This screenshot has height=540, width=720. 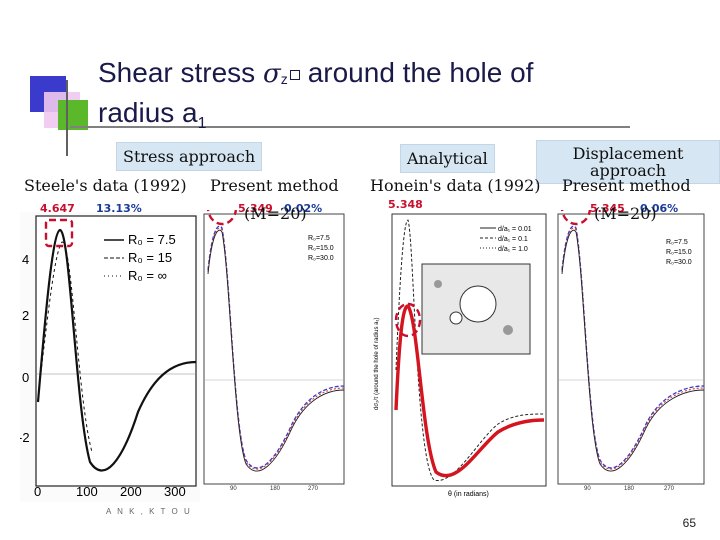 What do you see at coordinates (87, 491) in the screenshot?
I see `steele-xtick-100: 100` at bounding box center [87, 491].